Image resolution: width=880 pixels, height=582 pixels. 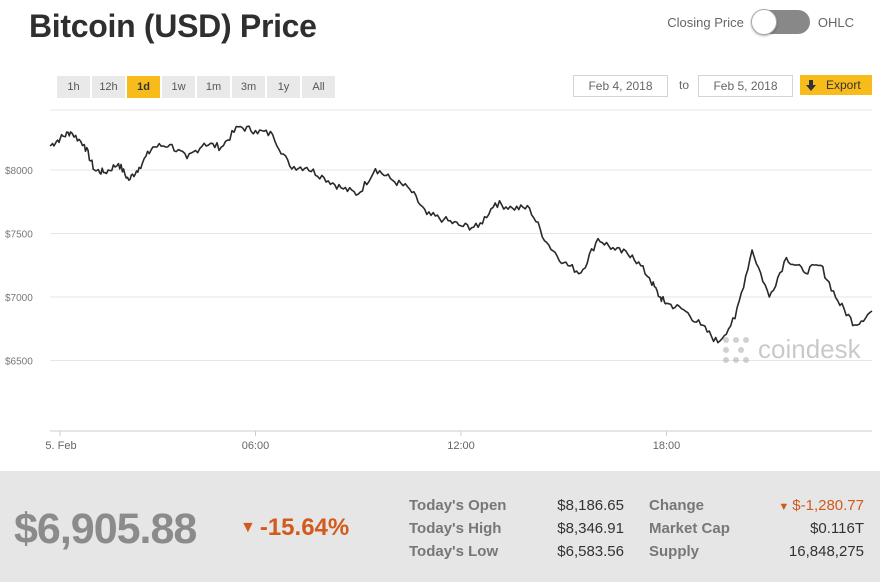 What do you see at coordinates (705, 22) in the screenshot?
I see `closing-price-label: Closing Price` at bounding box center [705, 22].